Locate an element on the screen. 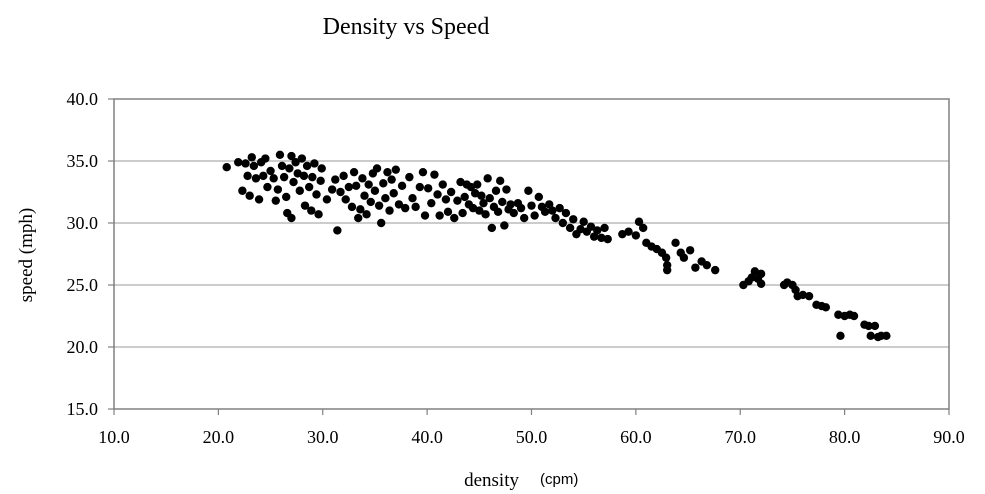  chart-title: Density vs Speed is located at coordinates (406, 27).